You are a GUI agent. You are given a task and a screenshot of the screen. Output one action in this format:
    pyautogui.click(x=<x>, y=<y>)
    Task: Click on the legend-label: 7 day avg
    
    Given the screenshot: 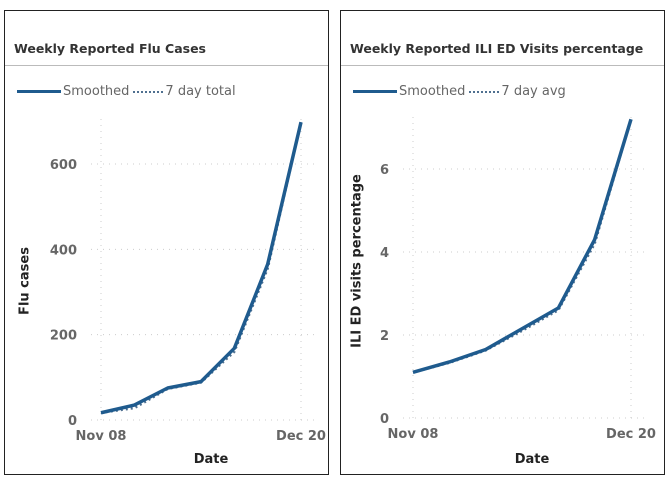 What is the action you would take?
    pyautogui.click(x=533, y=91)
    